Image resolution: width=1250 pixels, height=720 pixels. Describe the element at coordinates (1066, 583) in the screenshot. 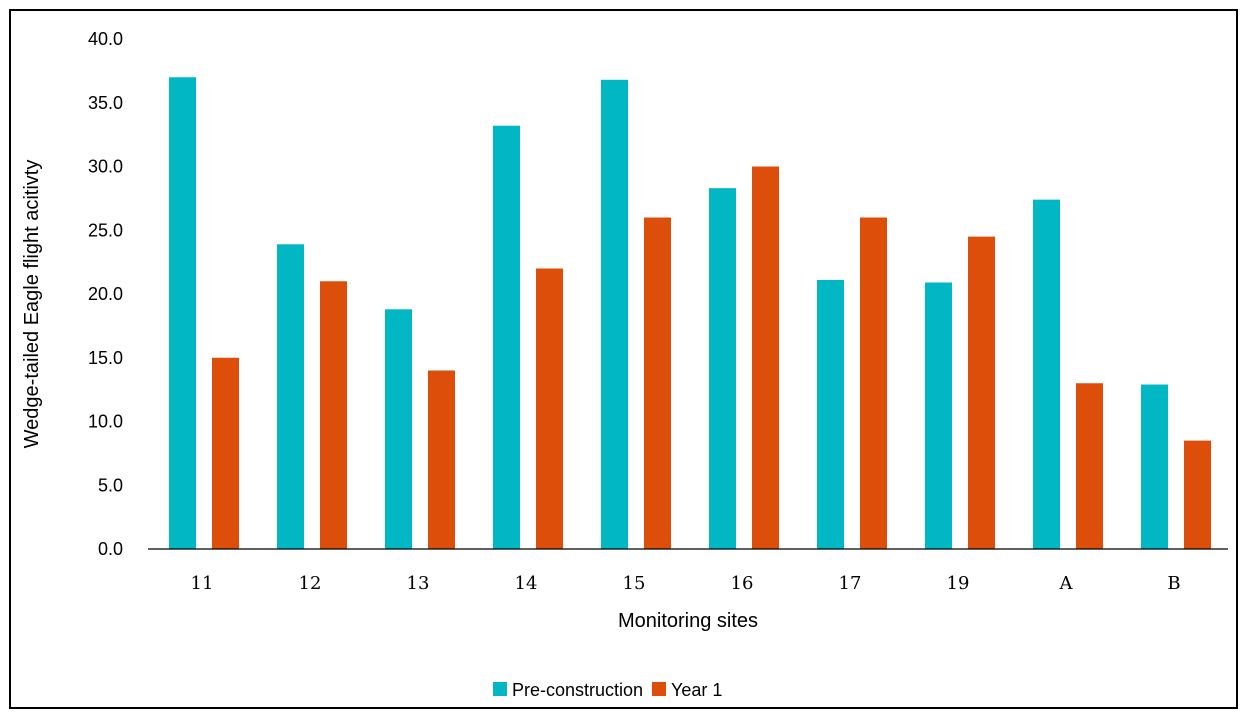

I see `x-tick-label: A` at that location.